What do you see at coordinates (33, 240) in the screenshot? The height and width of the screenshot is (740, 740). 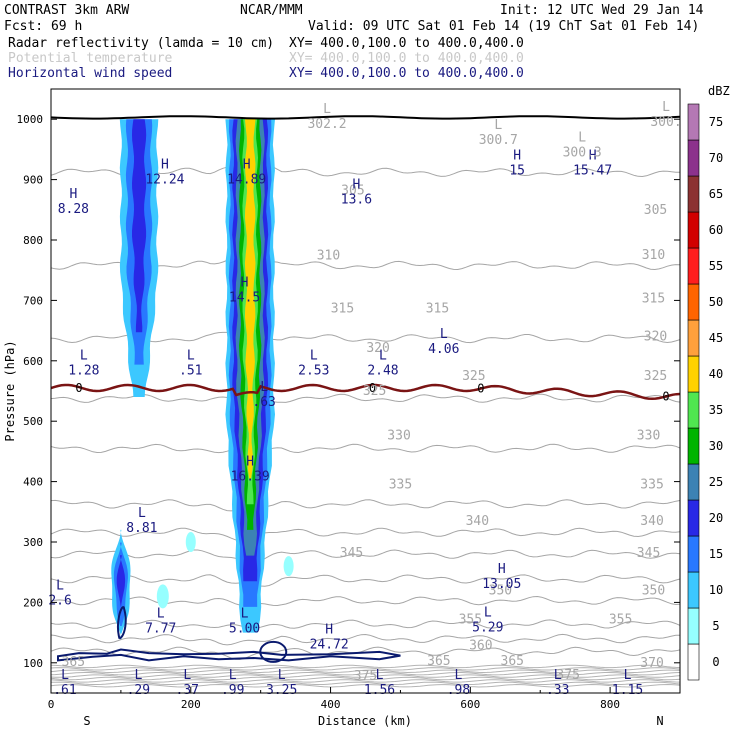 I see `y-tick-label: 800` at bounding box center [33, 240].